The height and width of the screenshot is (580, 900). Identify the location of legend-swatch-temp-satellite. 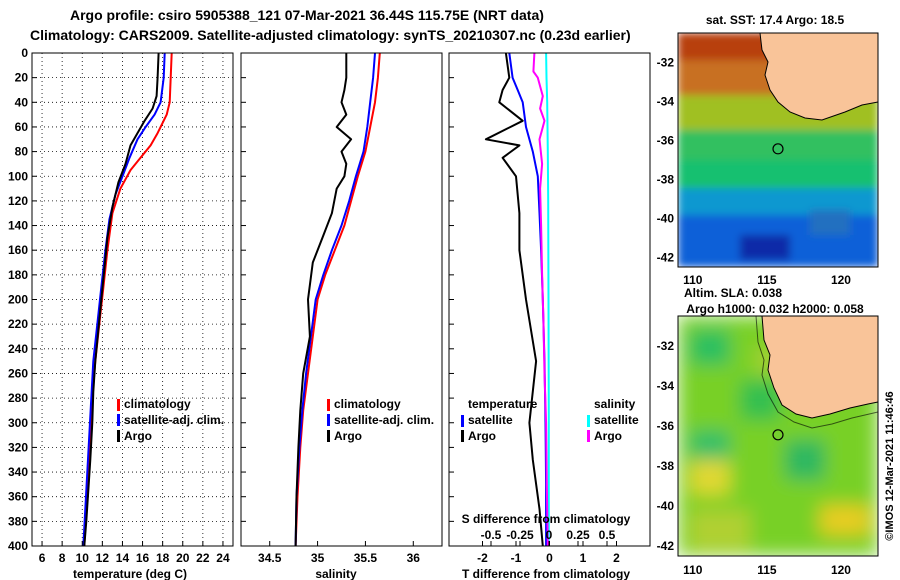
(462, 421).